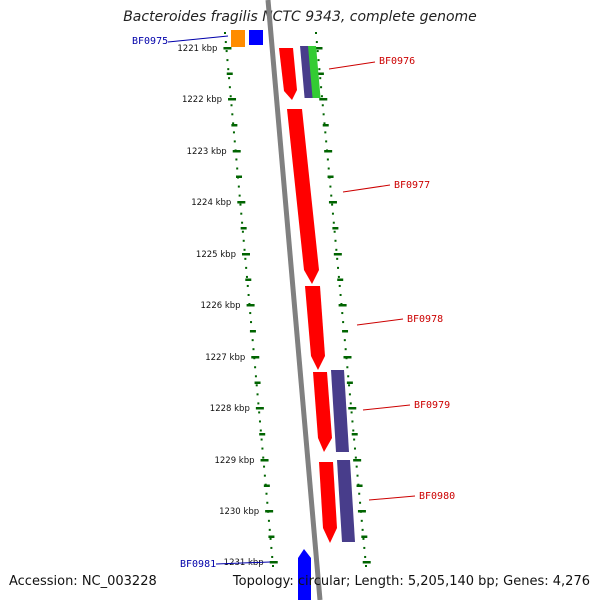 Image resolution: width=600 pixels, height=600 pixels. What do you see at coordinates (202, 100) in the screenshot?
I see `tick-label: 1222 kbp` at bounding box center [202, 100].